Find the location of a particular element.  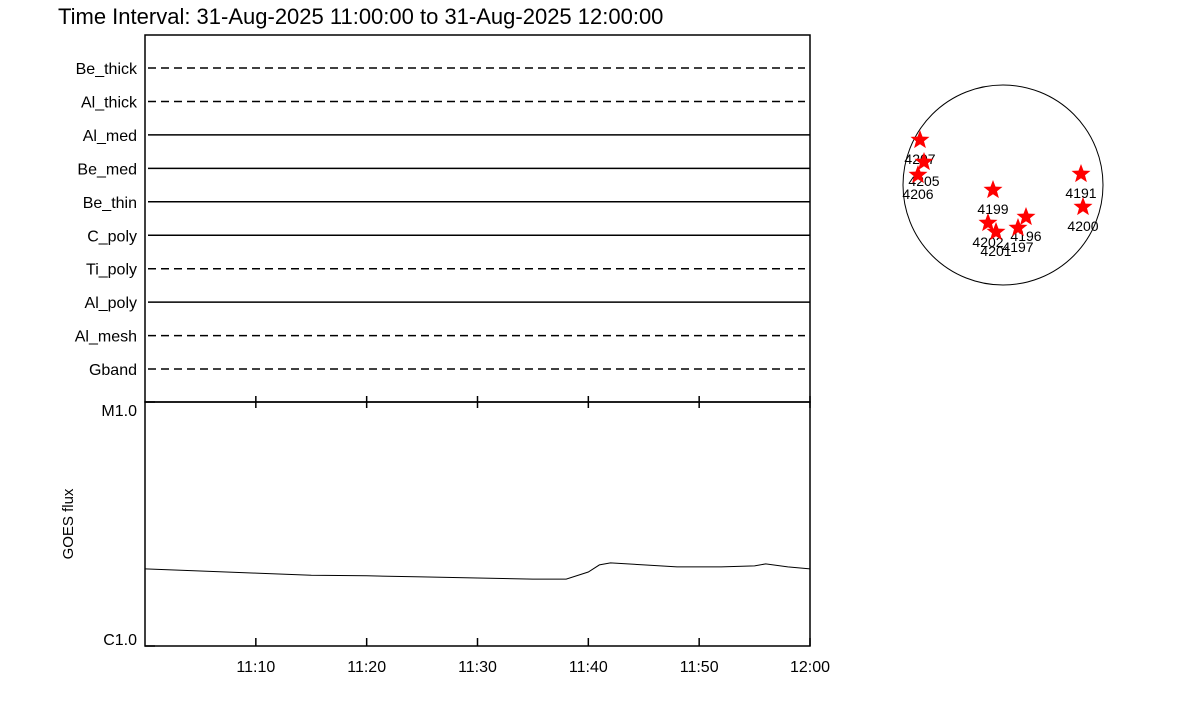

x-tick-label: 11:30 is located at coordinates (477, 667).